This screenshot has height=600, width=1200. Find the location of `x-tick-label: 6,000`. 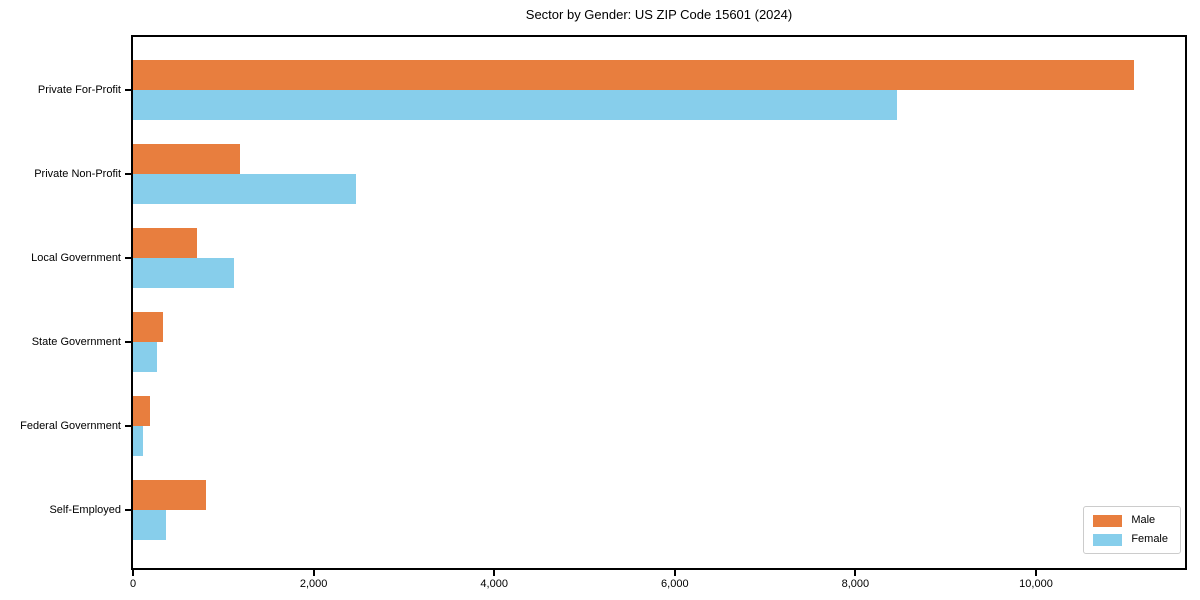

x-tick-label: 6,000 is located at coordinates (675, 584).